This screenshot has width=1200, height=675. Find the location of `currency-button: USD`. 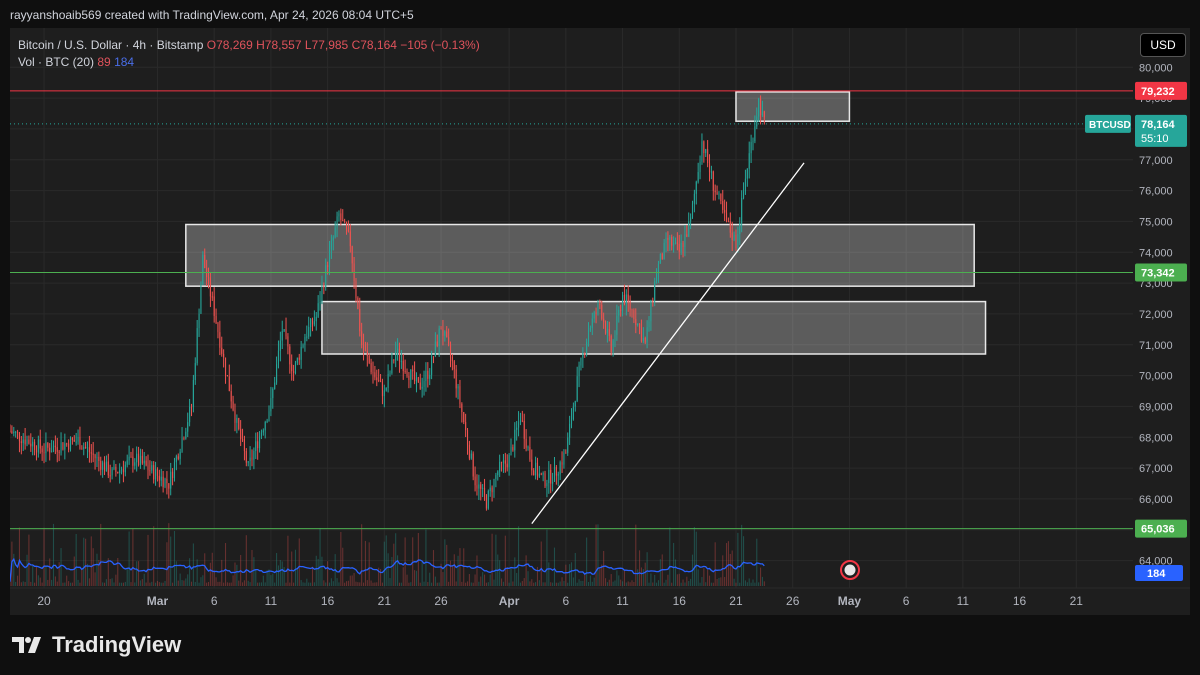

currency-button: USD is located at coordinates (1163, 45).